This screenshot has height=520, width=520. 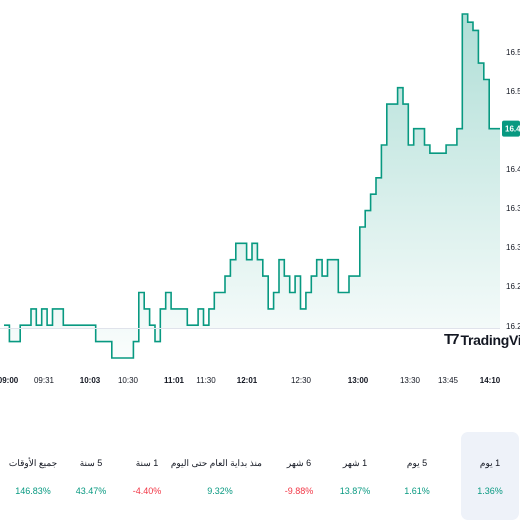 What do you see at coordinates (33, 476) in the screenshot?
I see `period-tab: جميع الأوقات 146.83%` at bounding box center [33, 476].